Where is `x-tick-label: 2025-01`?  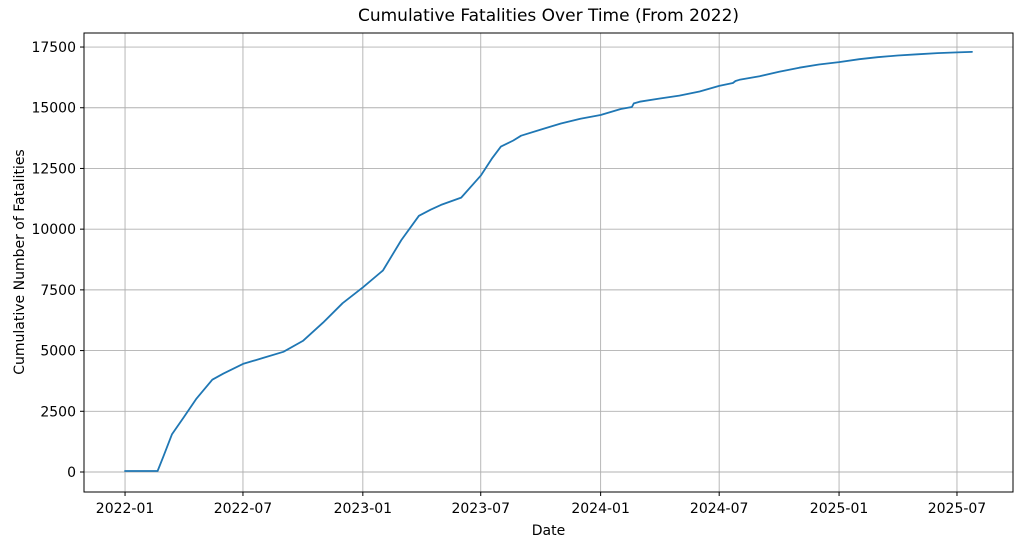
x-tick-label: 2025-01 is located at coordinates (839, 509).